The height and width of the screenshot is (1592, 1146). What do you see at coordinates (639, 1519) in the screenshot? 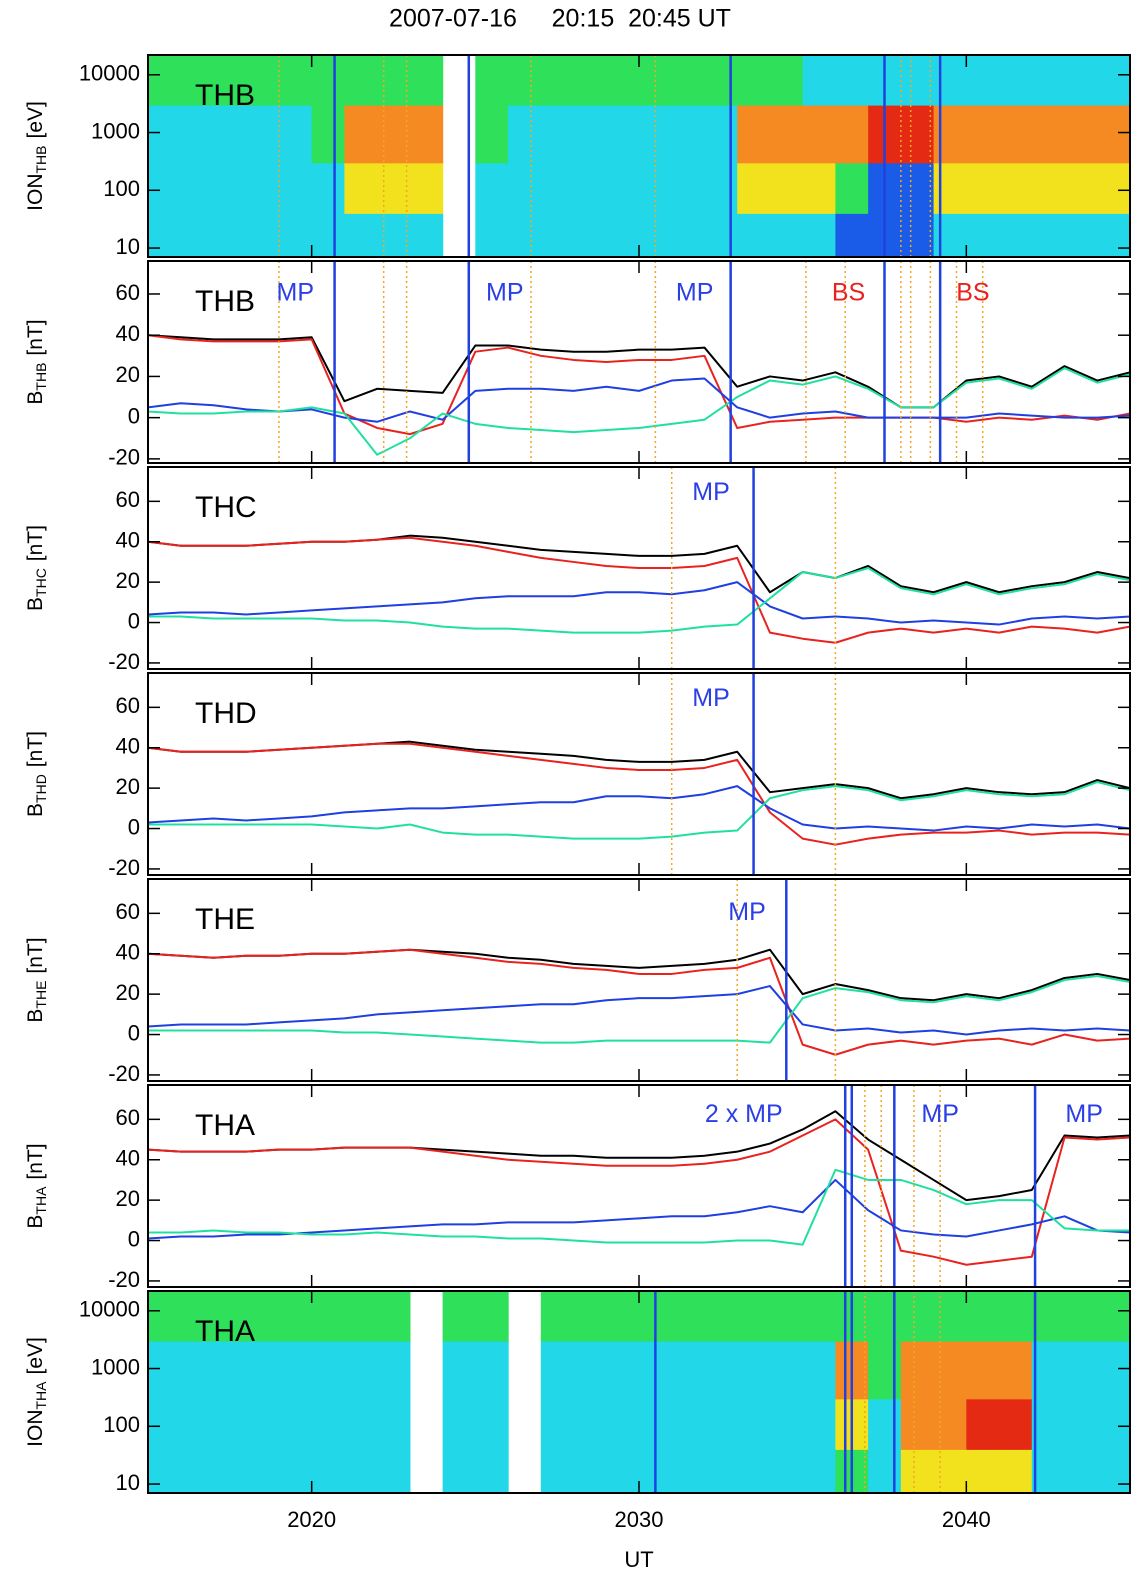
I see `x-tick-label: 2030` at bounding box center [639, 1519].